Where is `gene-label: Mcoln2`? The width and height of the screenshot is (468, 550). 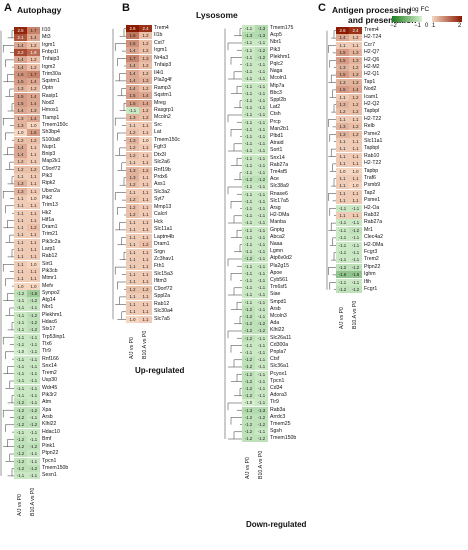
gene-label: Mcoln2 is located at coordinates (162, 117).